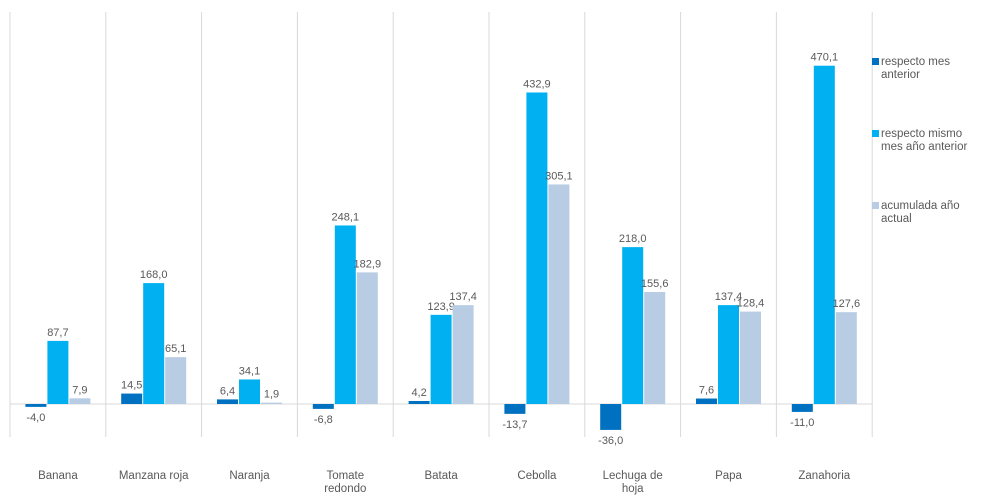  I want to click on data-label-banana-series-3: 7,9, so click(79, 390).